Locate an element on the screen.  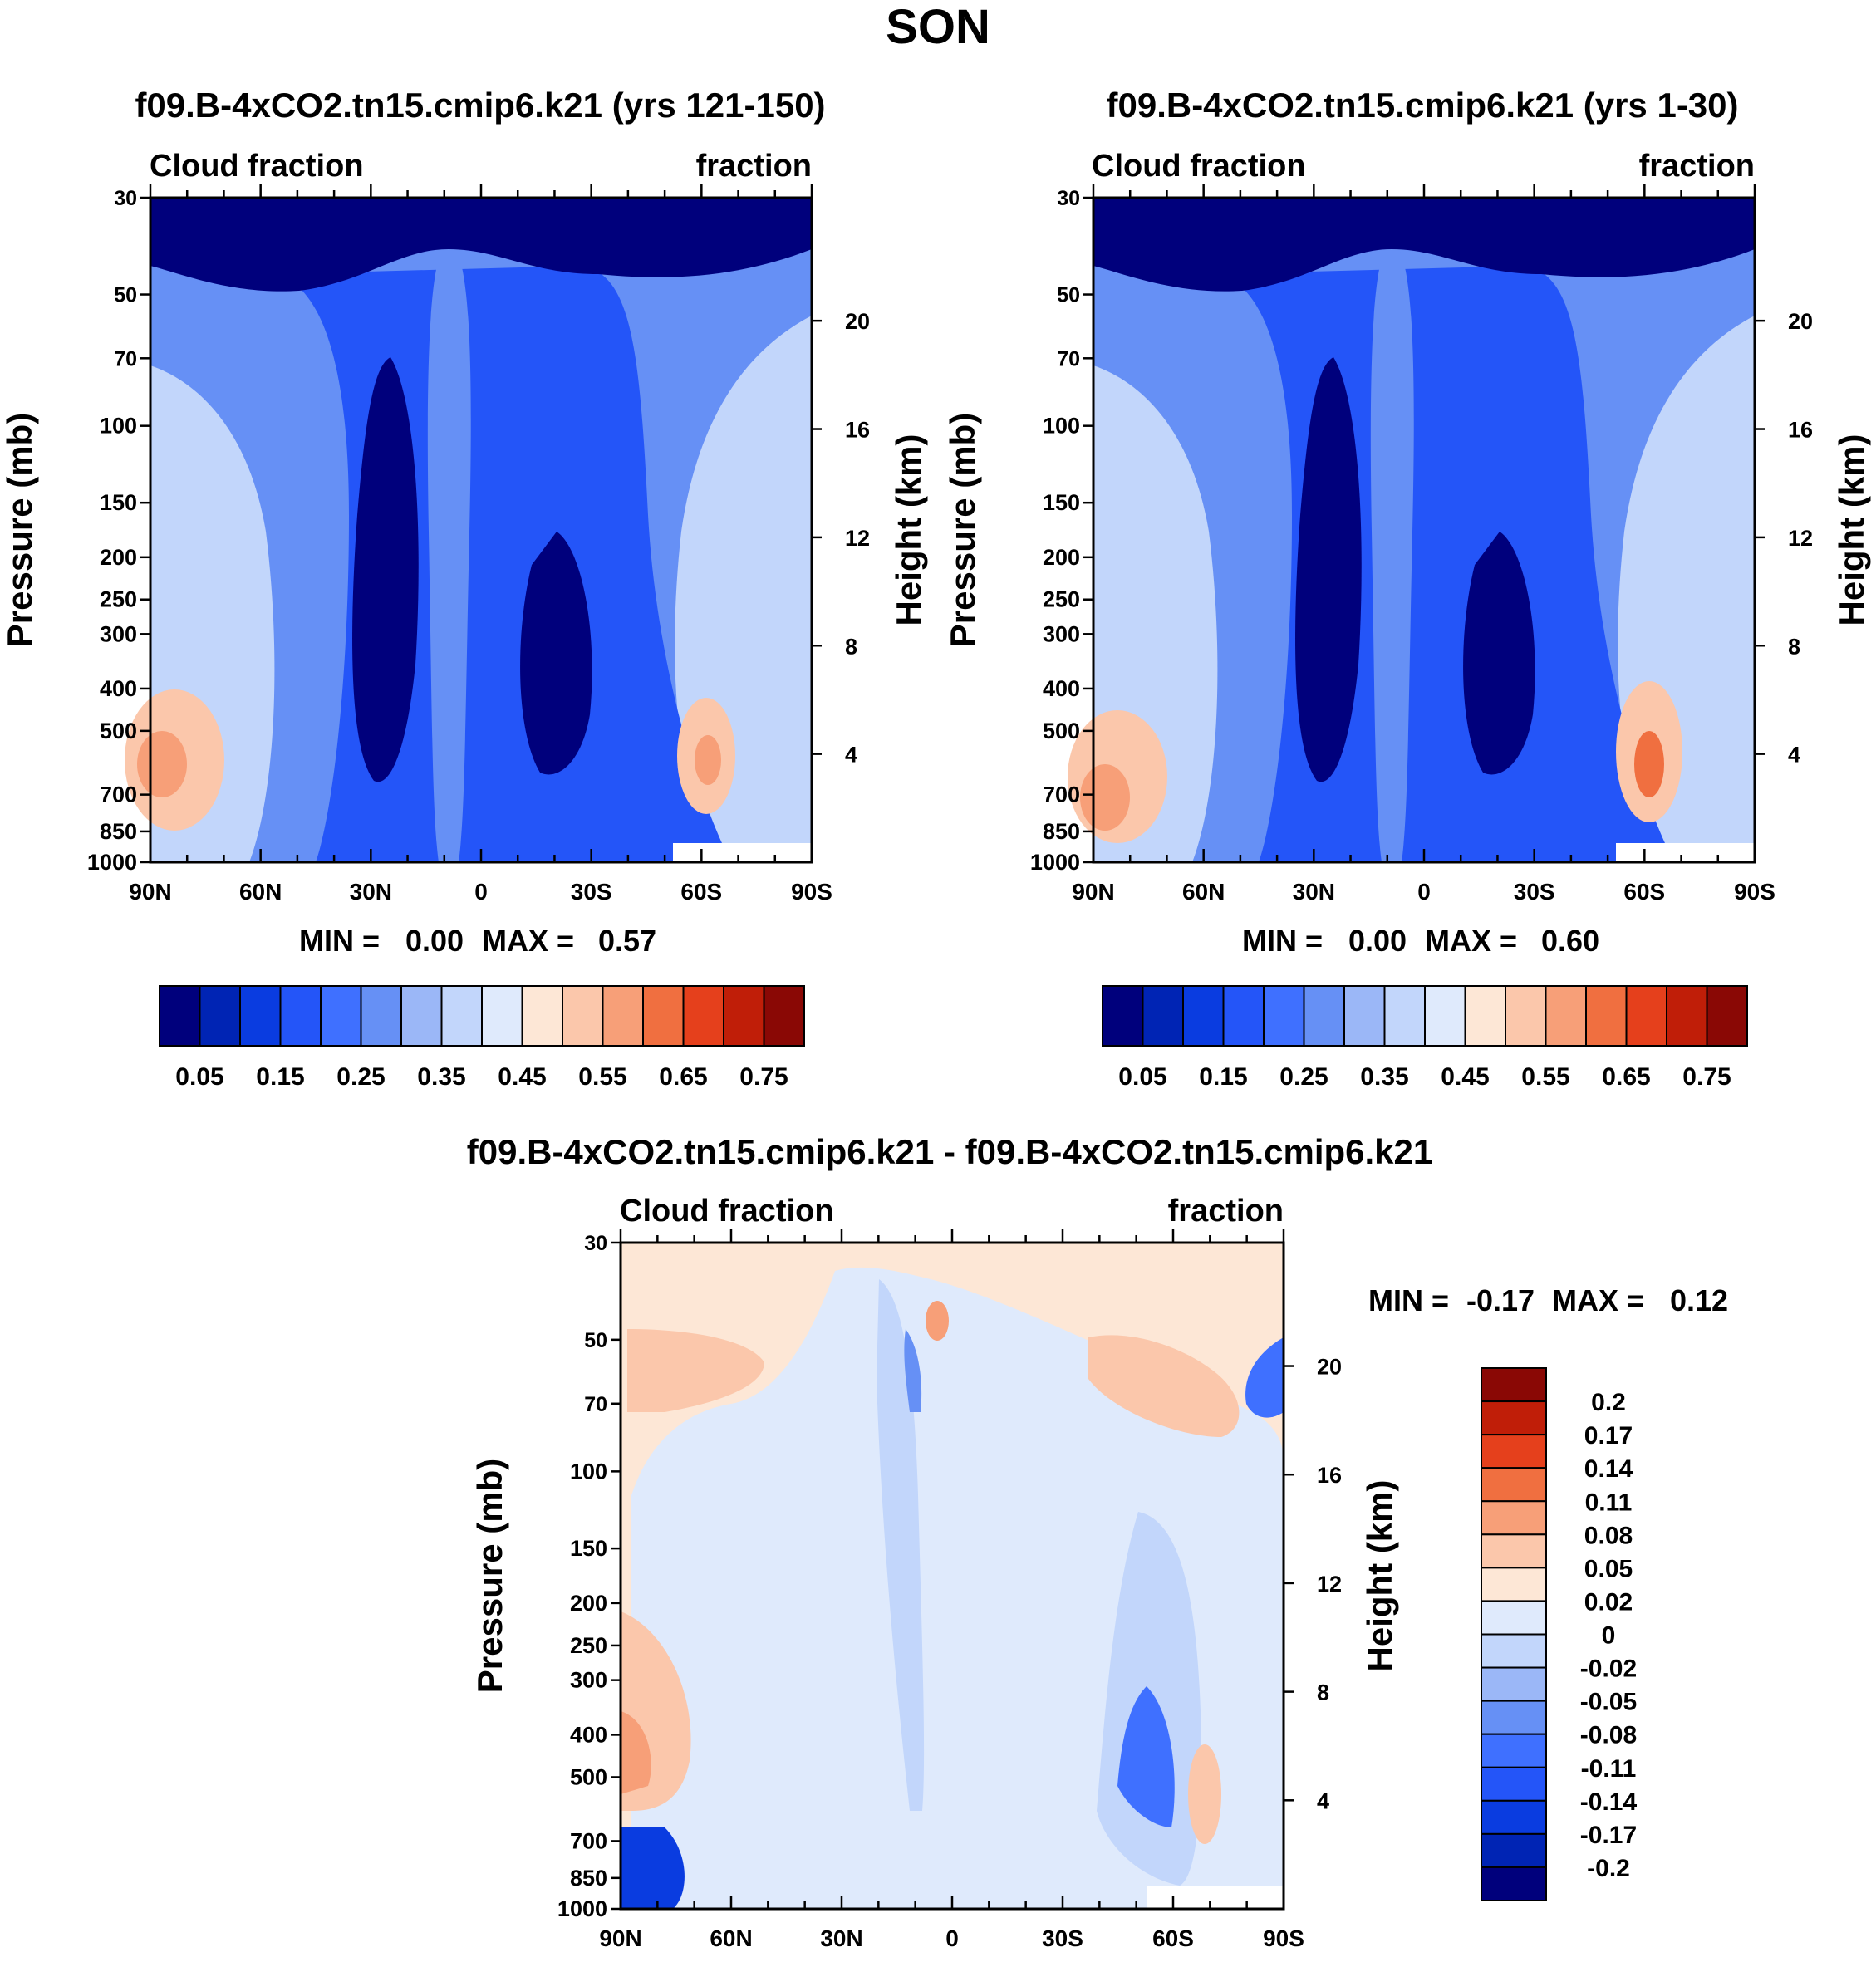
colorbar-label: 0.65 is located at coordinates (683, 1077).